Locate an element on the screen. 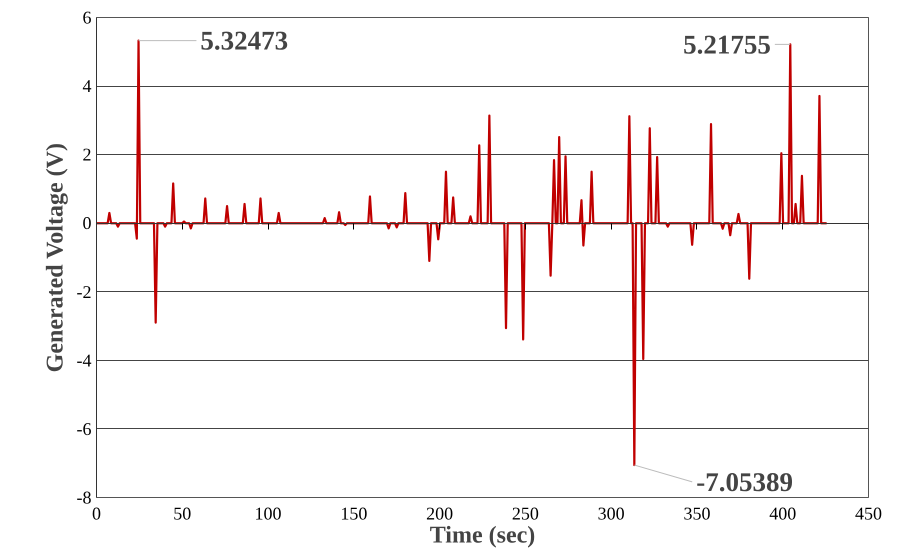  x-axis-title: Time (sec) is located at coordinates (483, 535).